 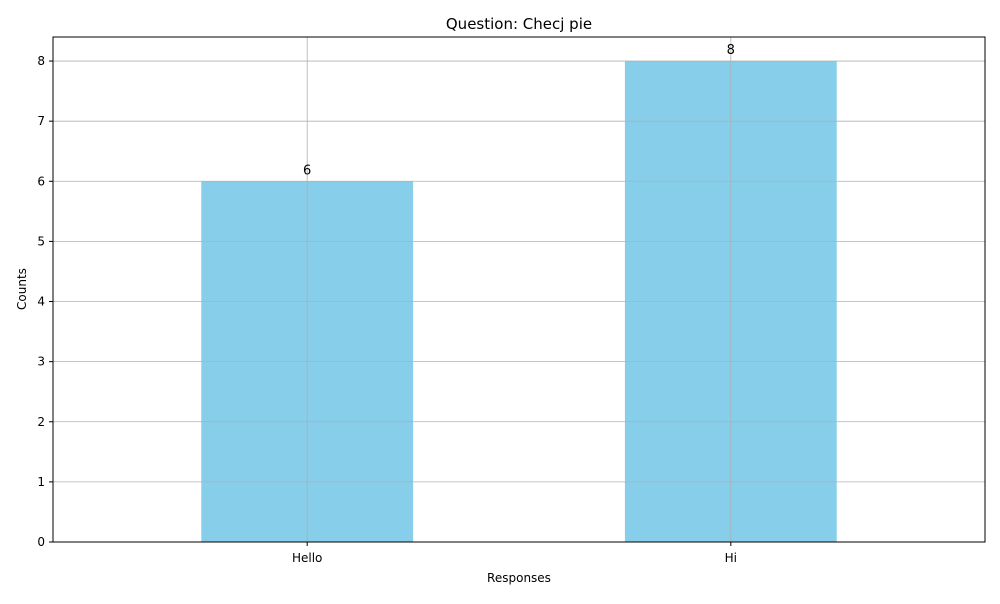 What do you see at coordinates (307, 170) in the screenshot?
I see `data-label: 6` at bounding box center [307, 170].